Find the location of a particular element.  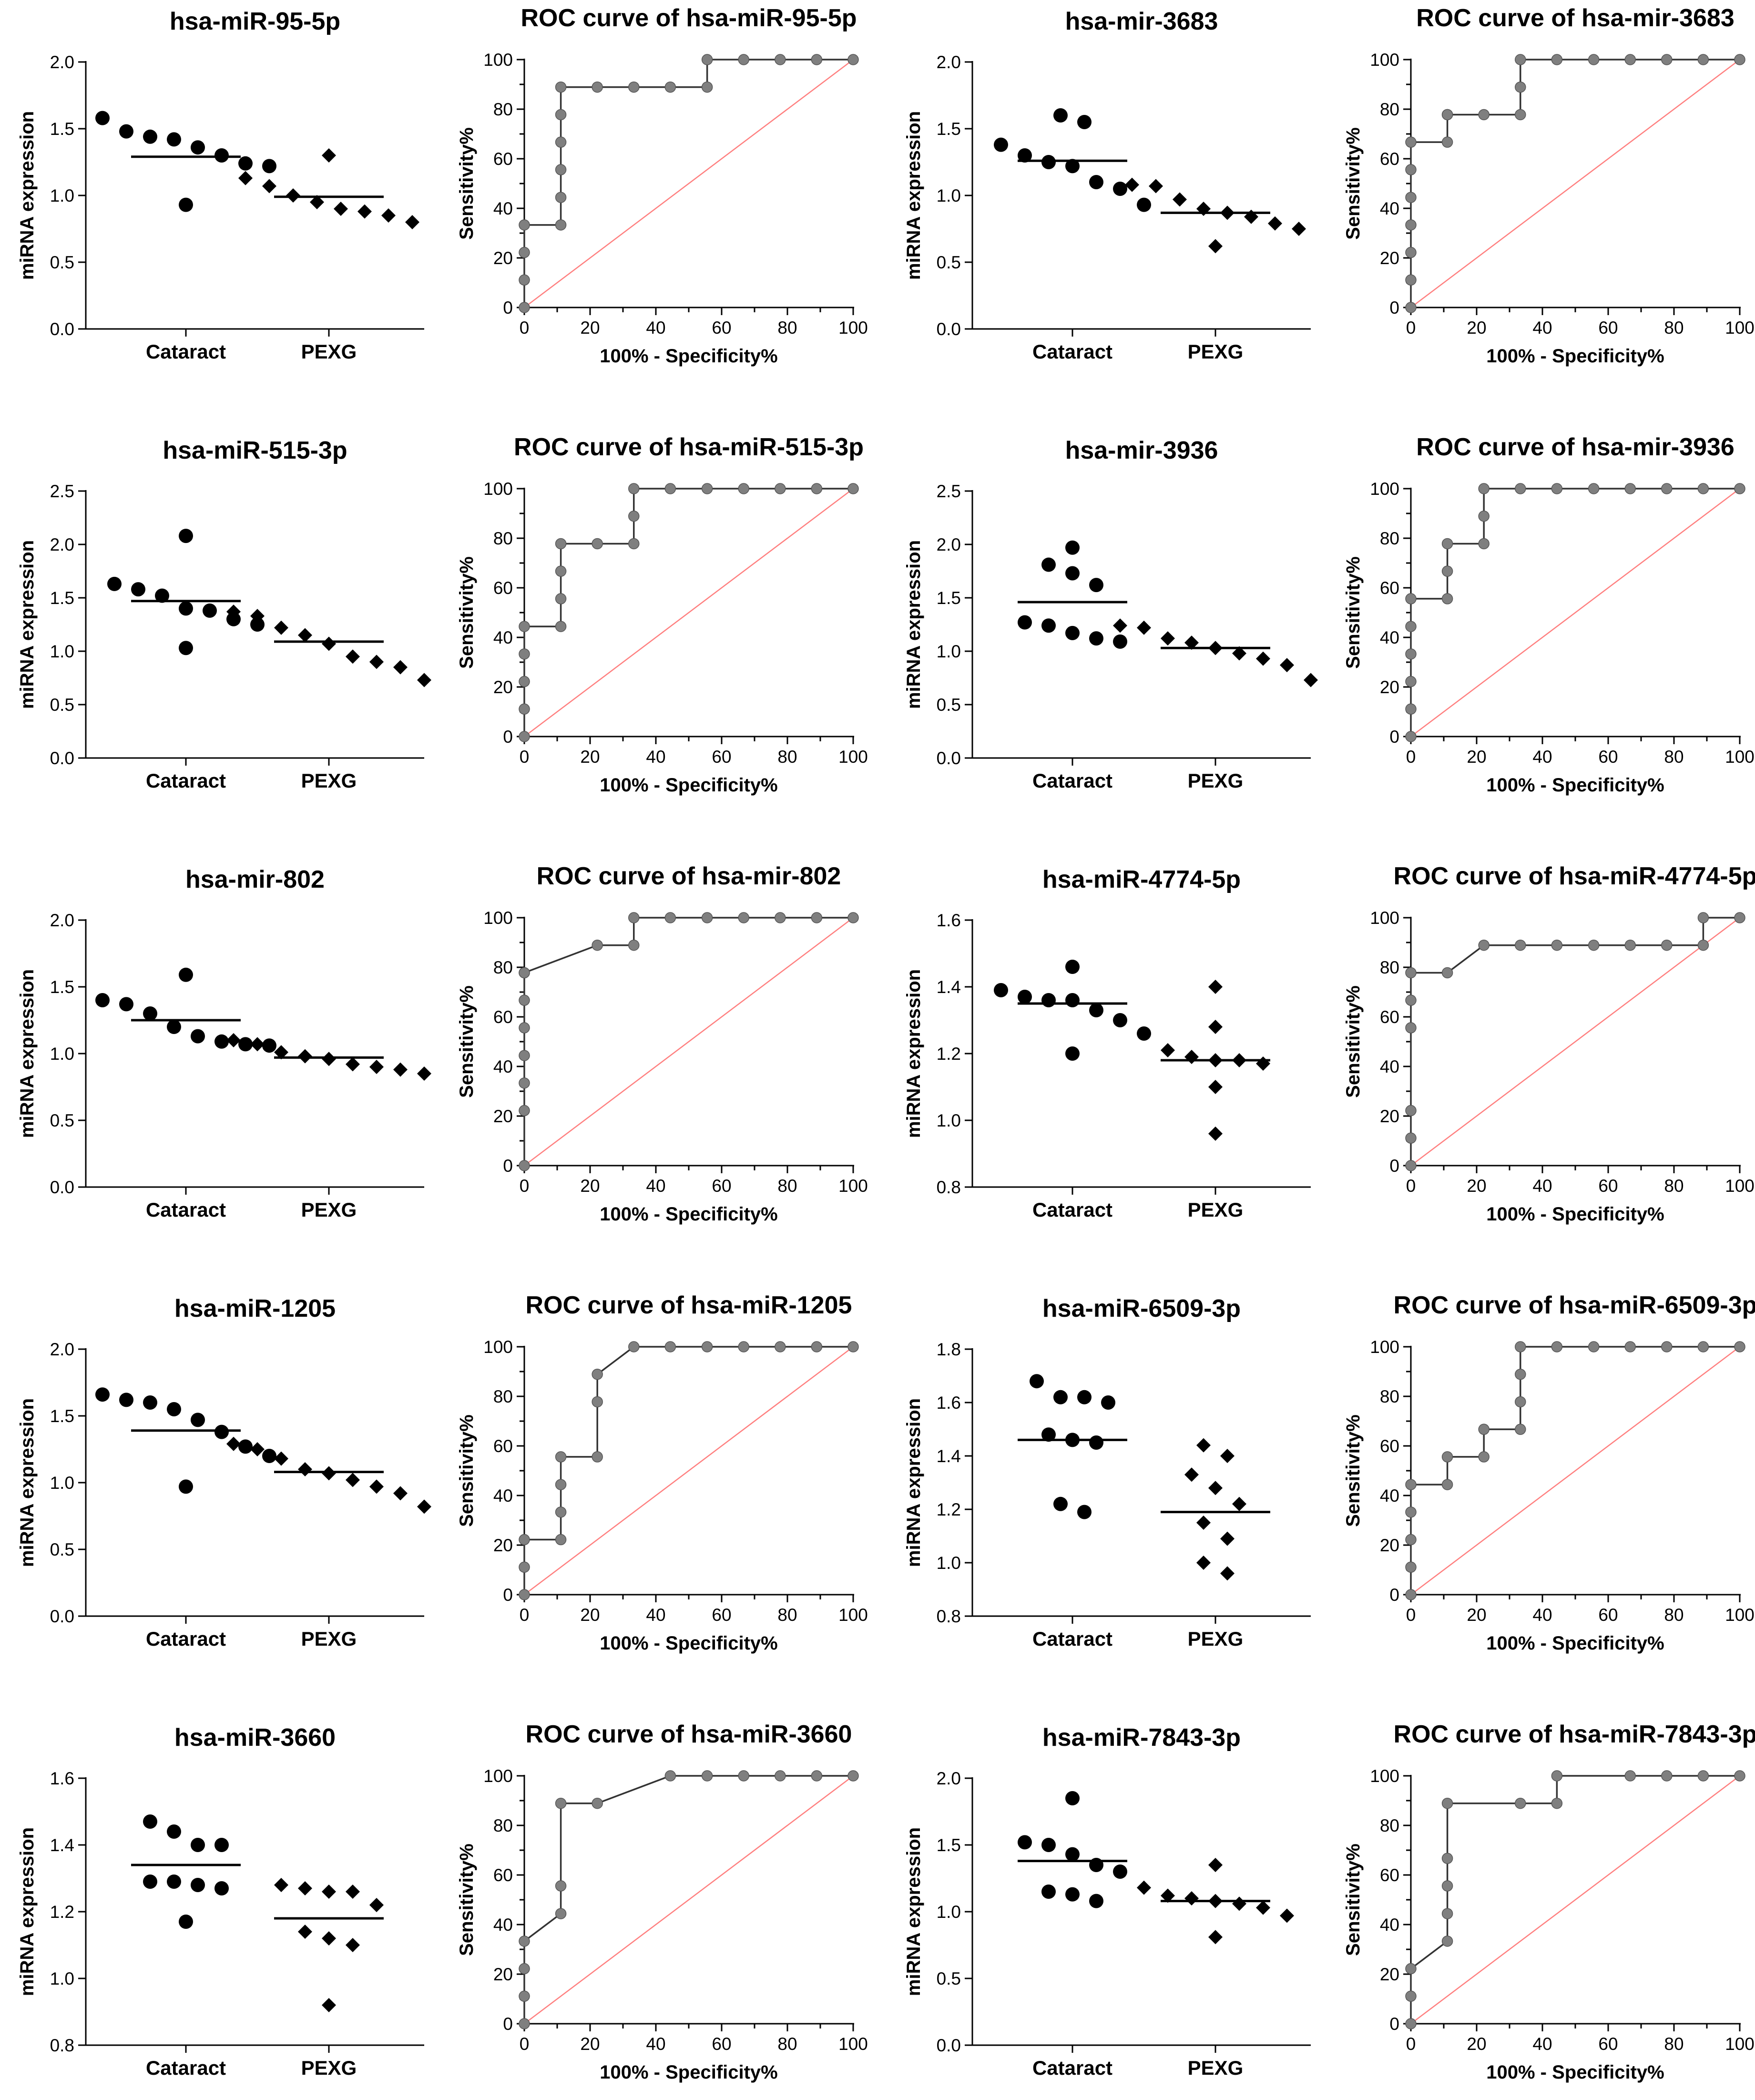

x-tick-label: 40 is located at coordinates (1542, 2044).